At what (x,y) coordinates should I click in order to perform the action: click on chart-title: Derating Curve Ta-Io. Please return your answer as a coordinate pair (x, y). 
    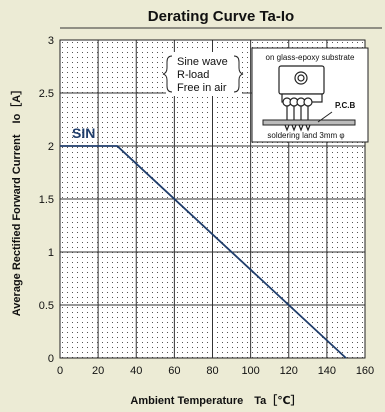
    Looking at the image, I should click on (221, 16).